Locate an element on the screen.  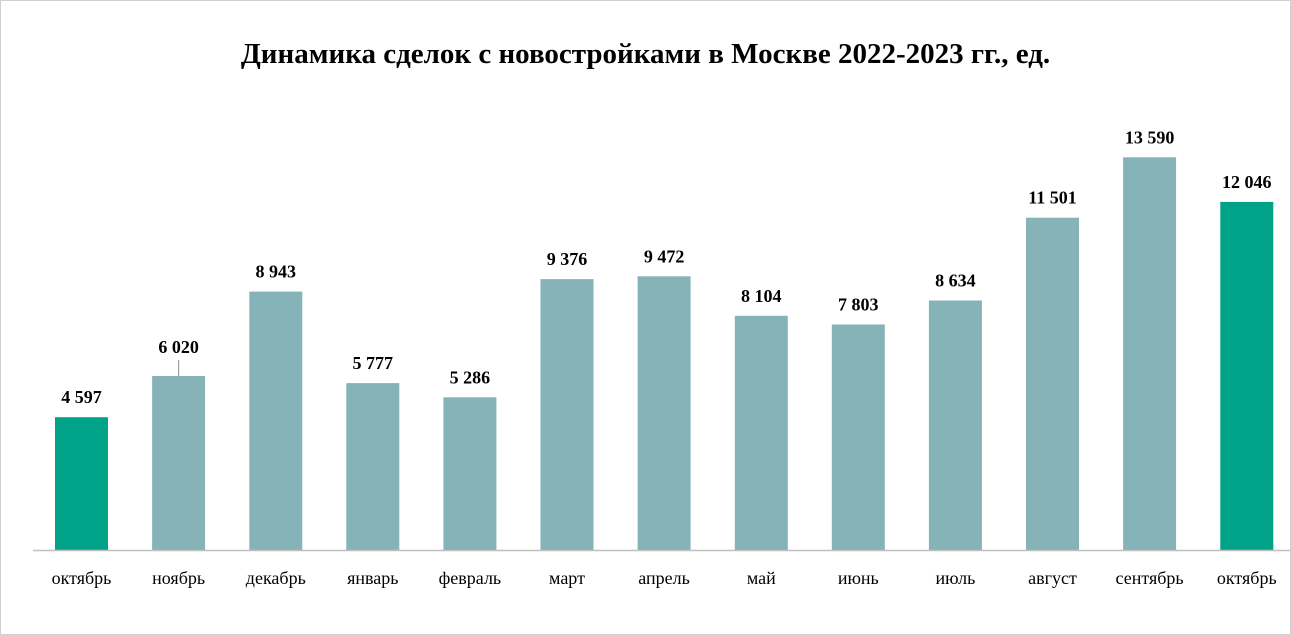
value-label-13: 12 046 is located at coordinates (1247, 182).